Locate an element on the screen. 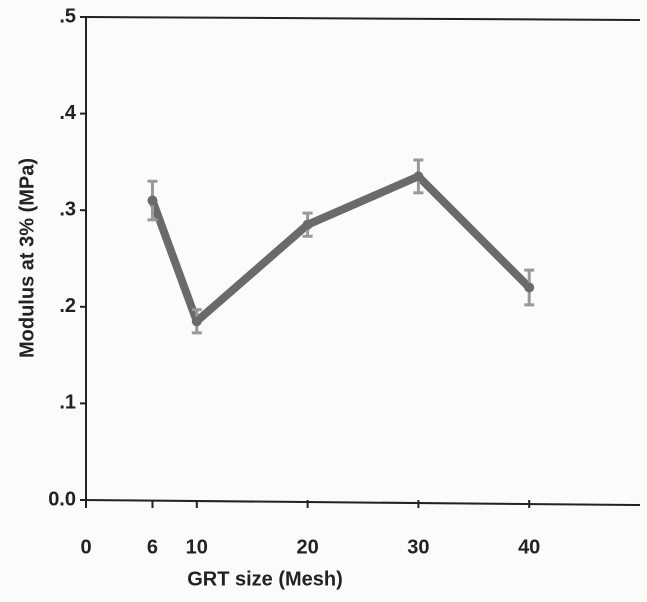  x-tick-label: 30 is located at coordinates (418, 547).